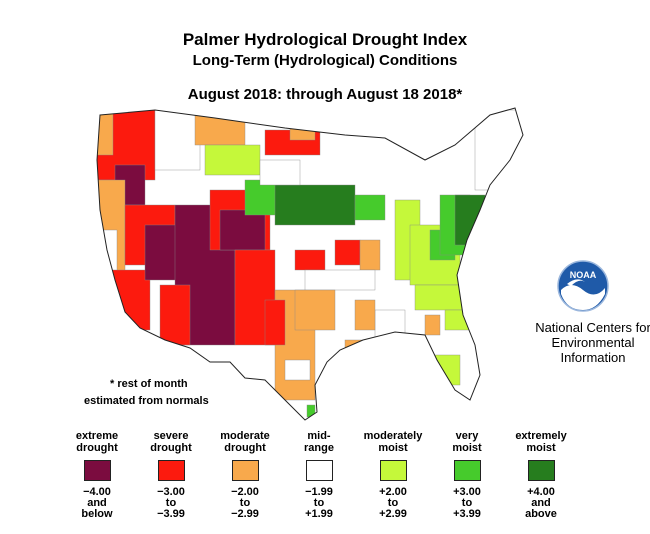  Describe the element at coordinates (593, 357) in the screenshot. I see `agency-line3: Information` at that location.